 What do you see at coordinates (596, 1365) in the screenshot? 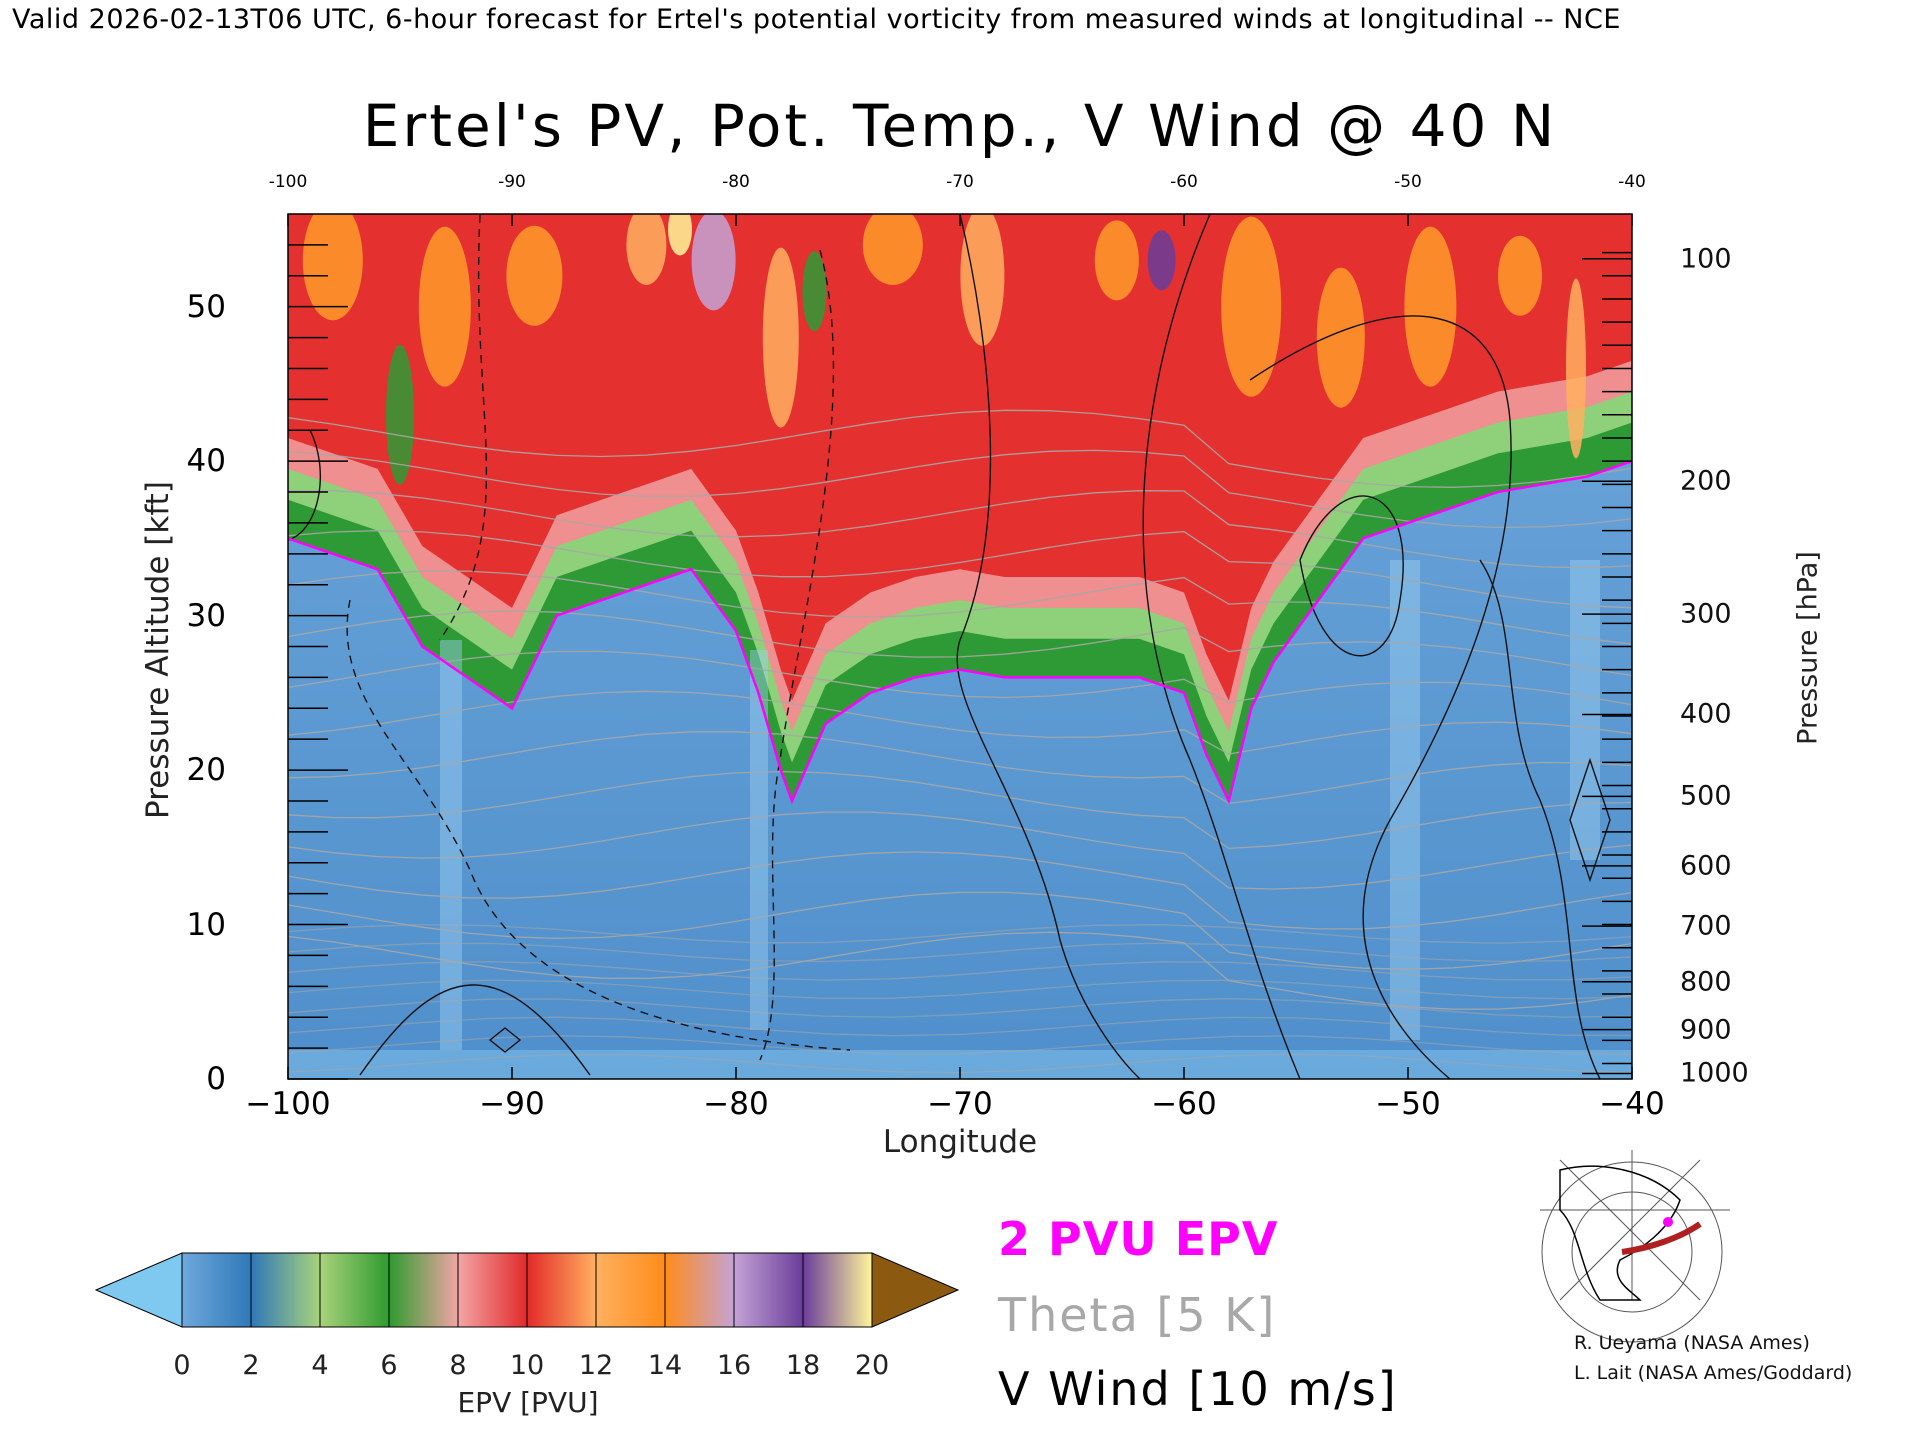
I see `colorbar-tick-label: 12` at bounding box center [596, 1365].